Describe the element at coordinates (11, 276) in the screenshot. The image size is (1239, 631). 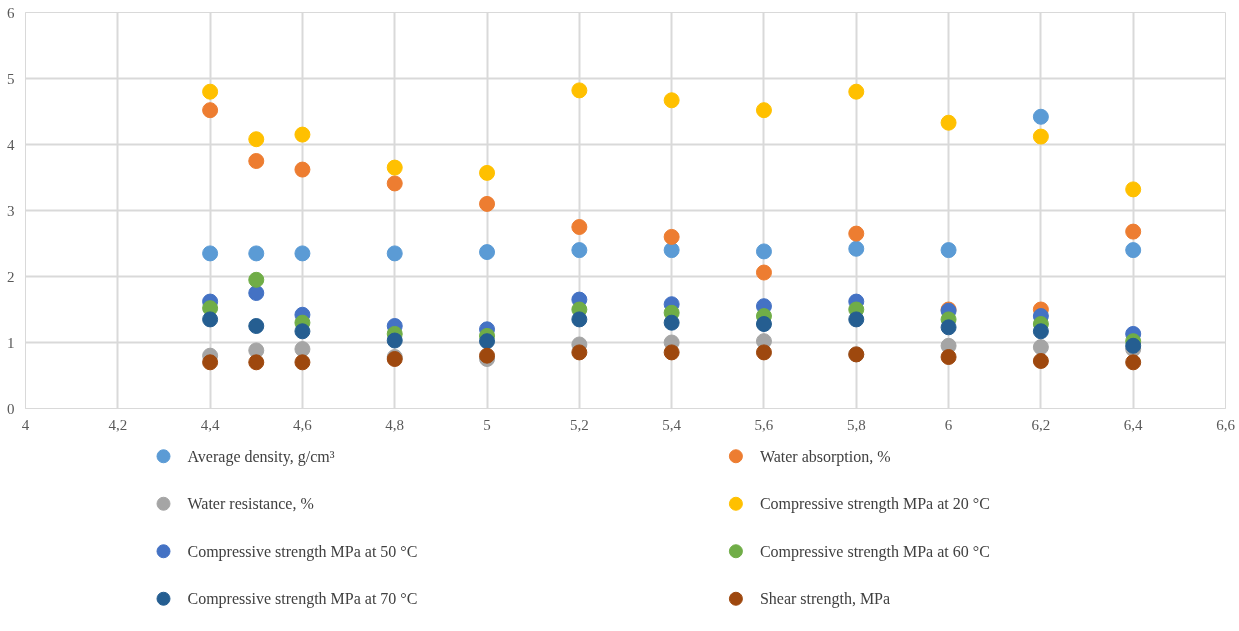
I see `y-tick-label: 2` at that location.